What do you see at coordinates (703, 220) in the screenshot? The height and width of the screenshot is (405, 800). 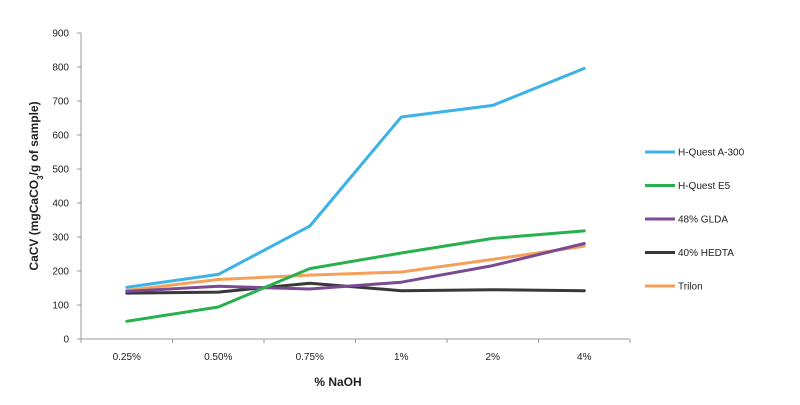 I see `legend-label-48-glda: 48% GLDA` at bounding box center [703, 220].